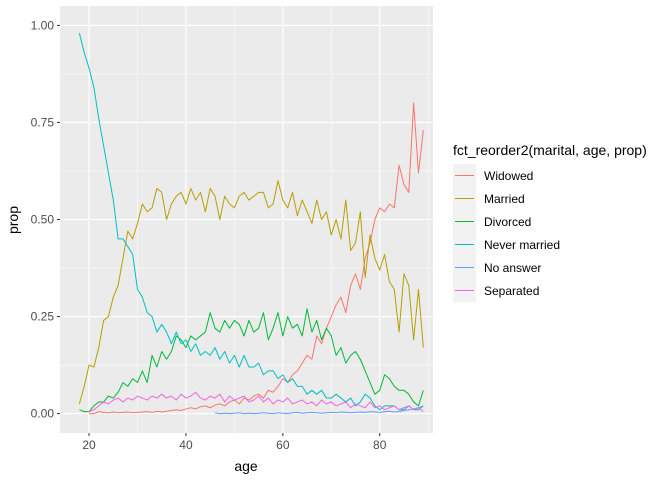  Describe the element at coordinates (89, 445) in the screenshot. I see `x-tick-label: 20` at that location.